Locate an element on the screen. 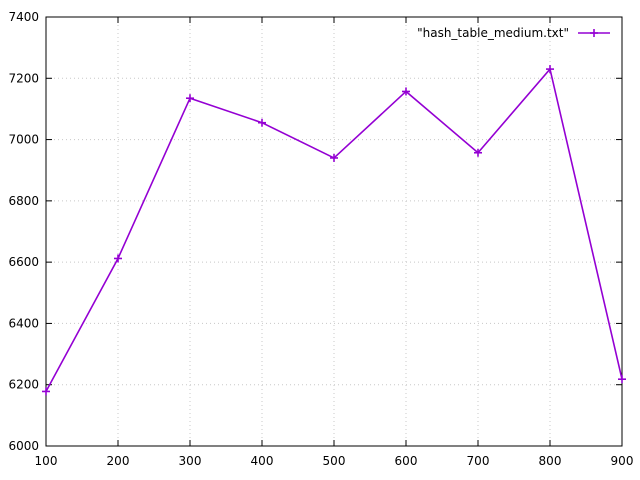 The image size is (640, 480). legend-marker is located at coordinates (594, 33).